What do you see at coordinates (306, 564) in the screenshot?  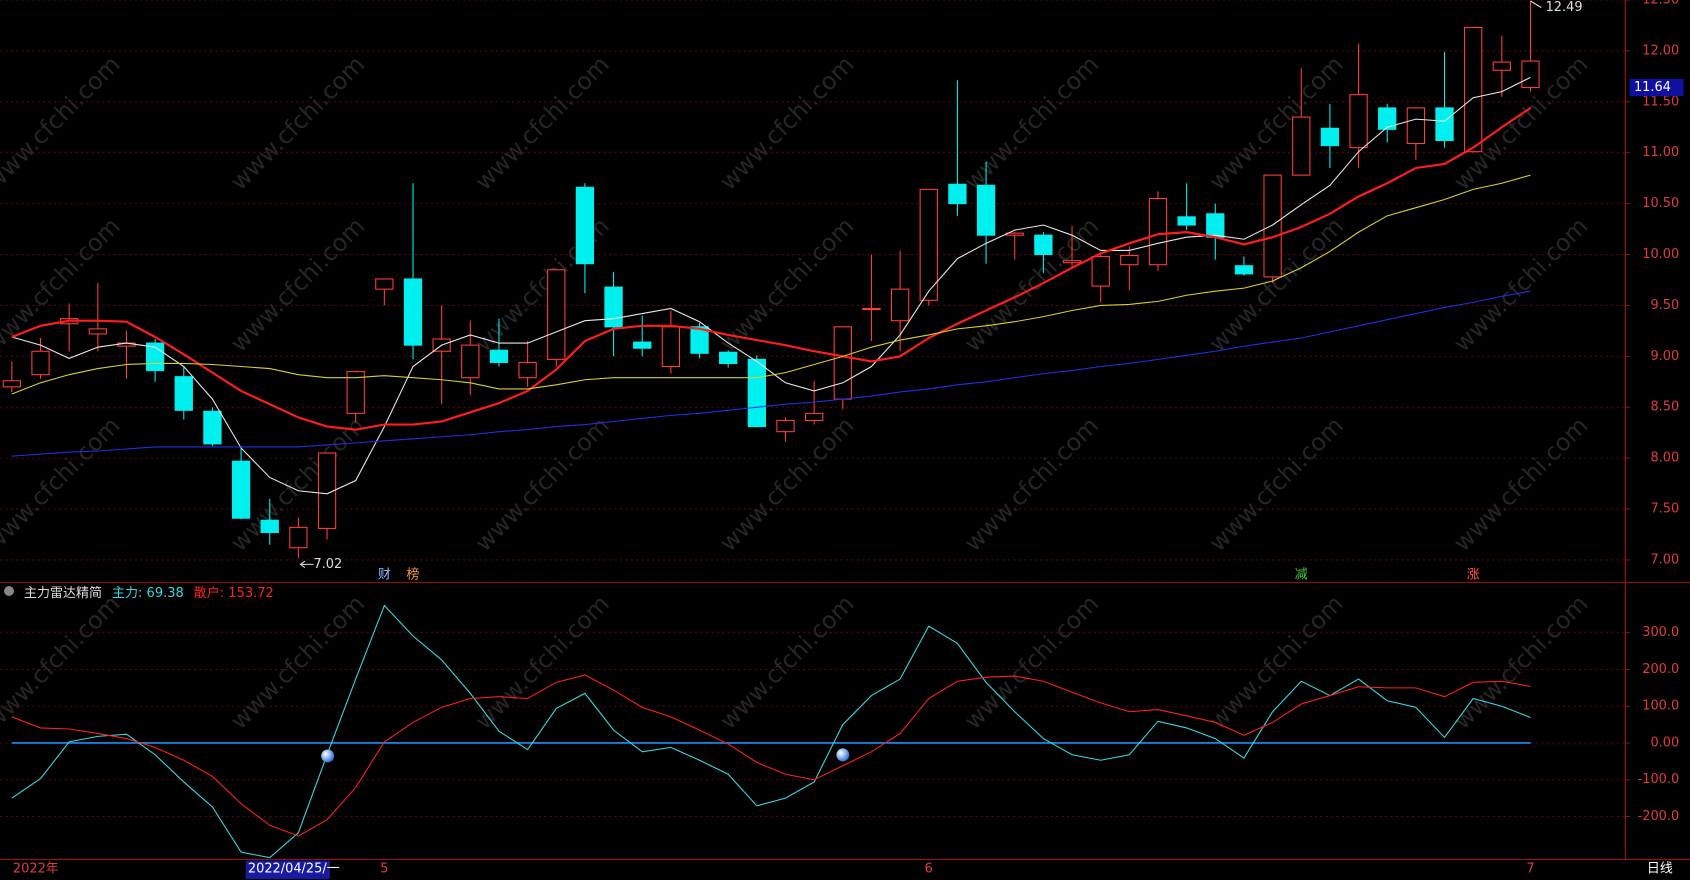 I see `low-arrow` at bounding box center [306, 564].